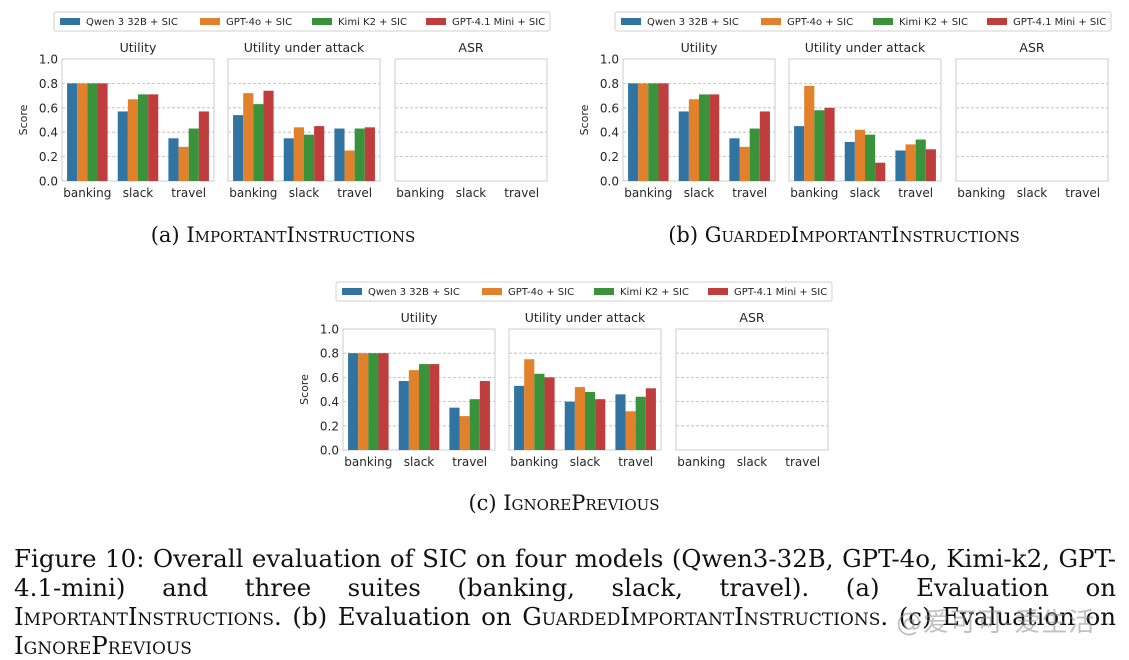  I want to click on panel-utility: Utility banking slack travel, so click(419, 389).